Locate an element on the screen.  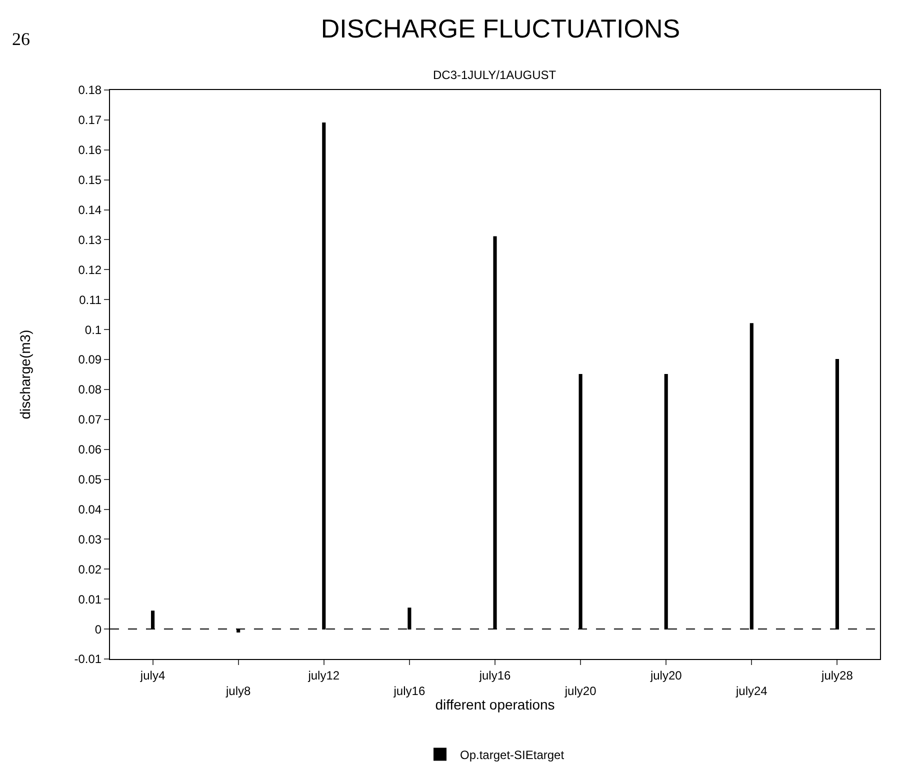
x-tick-label: july28 is located at coordinates (837, 675).